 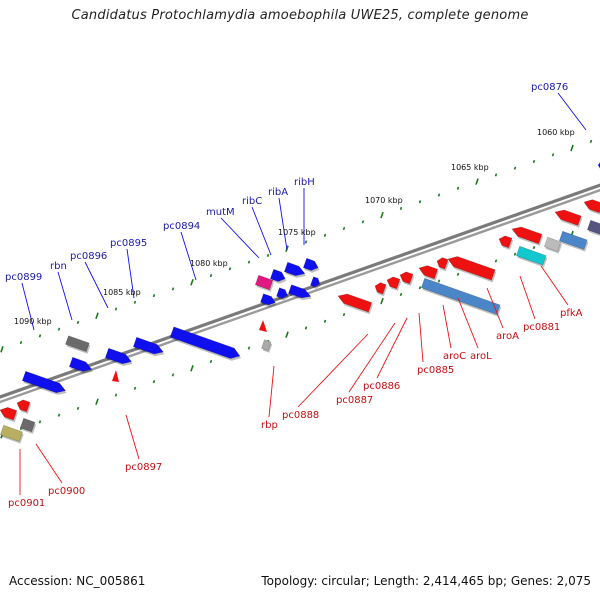 What do you see at coordinates (454, 356) in the screenshot?
I see `gene-label-aroC: aroC` at bounding box center [454, 356].